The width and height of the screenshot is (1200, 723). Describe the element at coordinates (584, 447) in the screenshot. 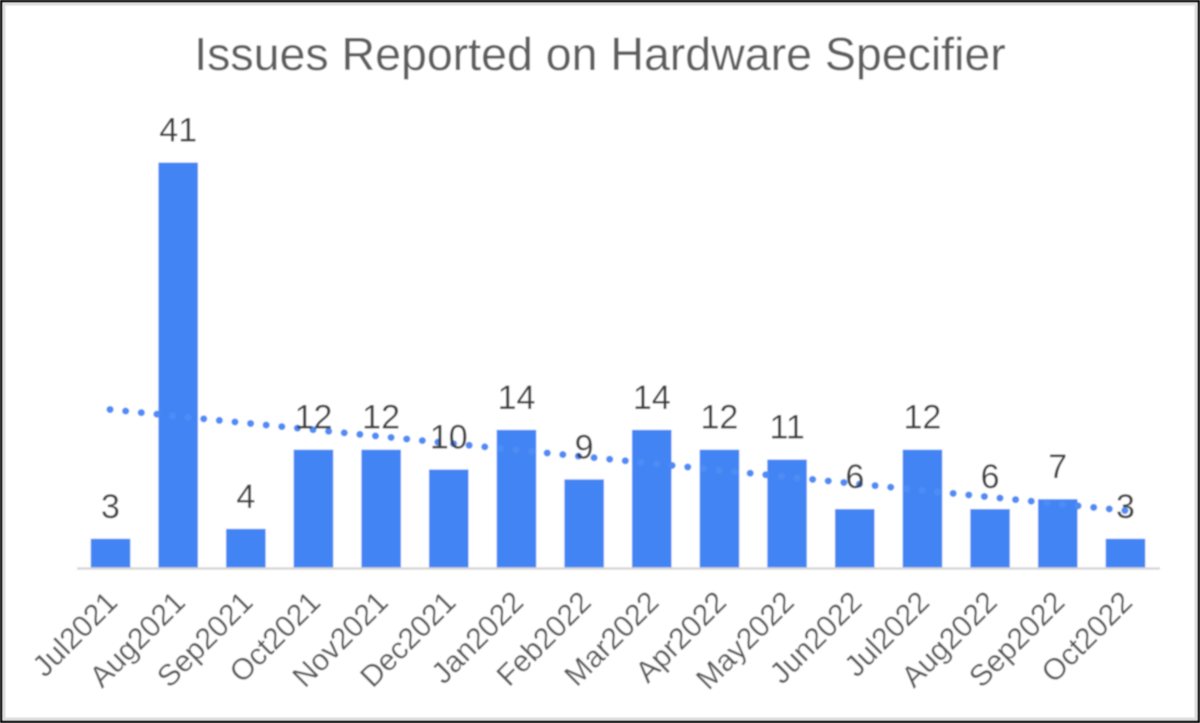

I see `svg-text: 9` at that location.